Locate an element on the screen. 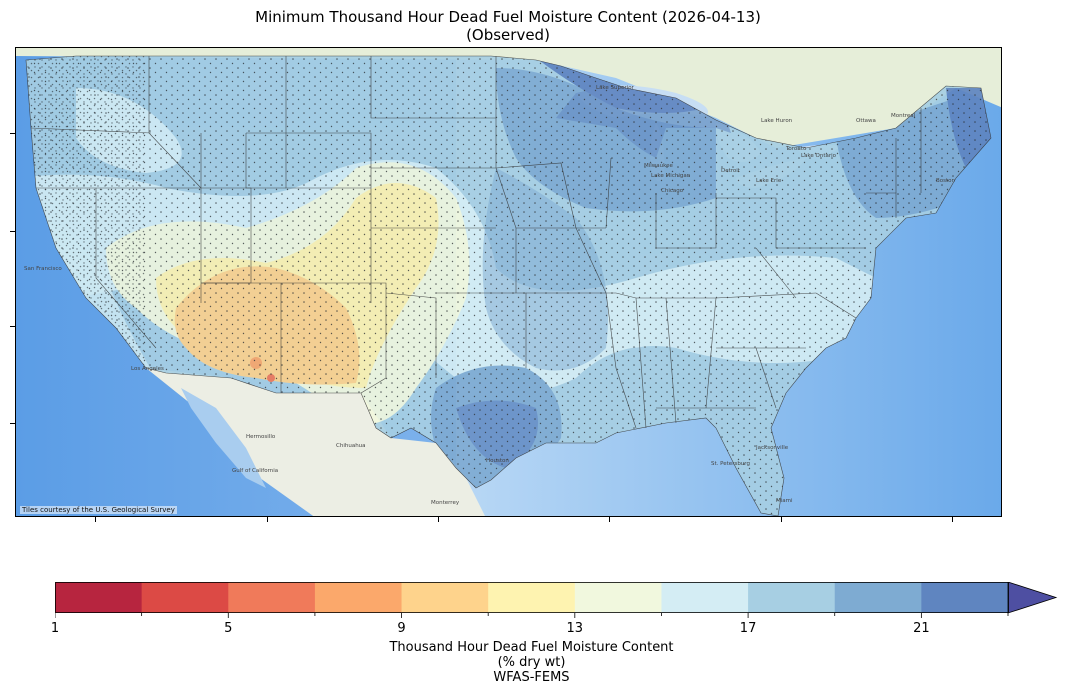 Image resolution: width=1065 pixels, height=698 pixels. colorbar-extend-arrow is located at coordinates (1032, 597).